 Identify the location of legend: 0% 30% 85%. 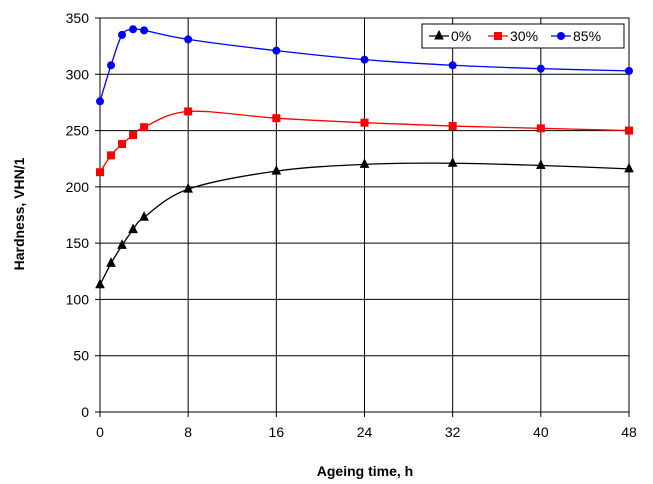
(523, 36).